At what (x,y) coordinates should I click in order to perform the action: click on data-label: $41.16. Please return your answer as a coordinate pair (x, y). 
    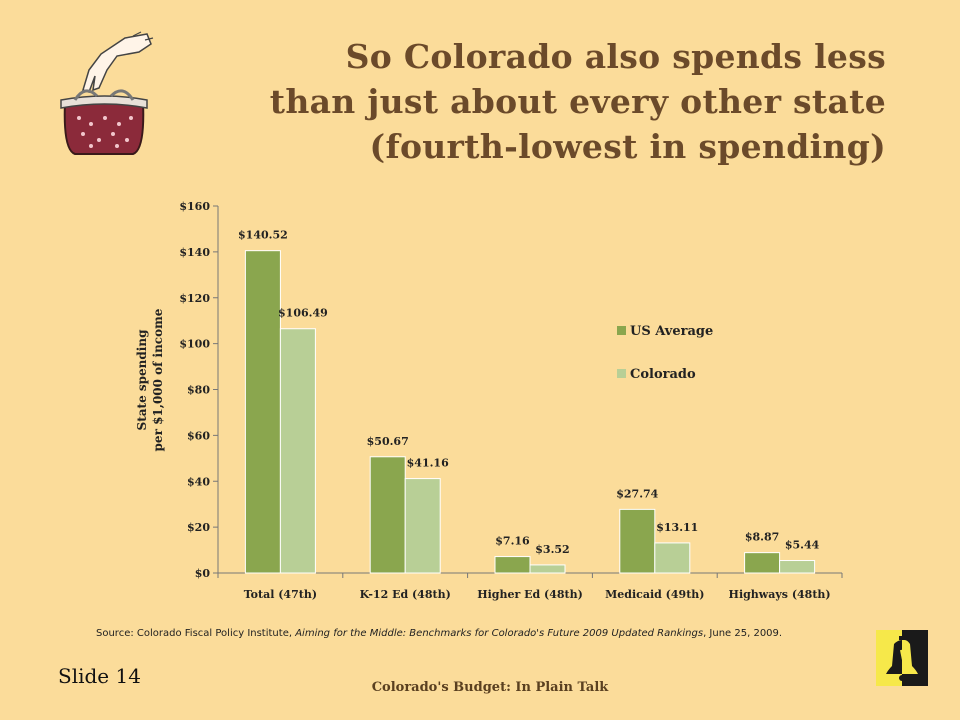
    Looking at the image, I should click on (428, 463).